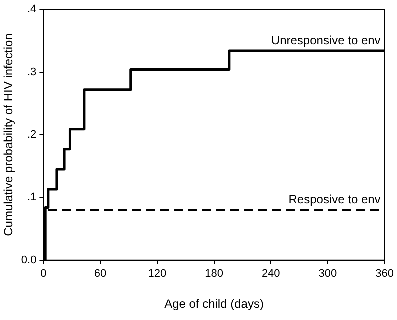 Image resolution: width=397 pixels, height=320 pixels. What do you see at coordinates (214, 274) in the screenshot?
I see `x-tick-label: 180` at bounding box center [214, 274].